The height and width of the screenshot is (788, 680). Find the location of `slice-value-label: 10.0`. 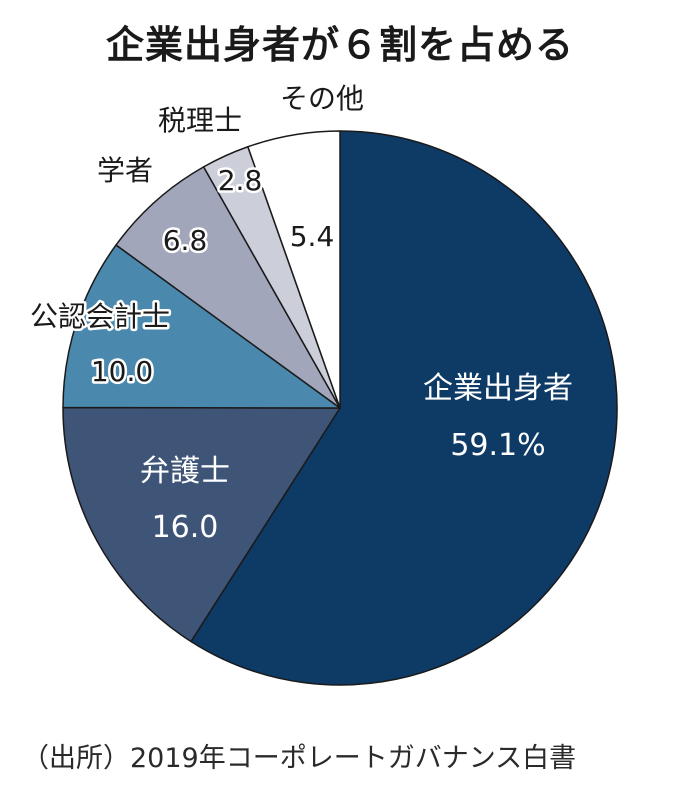

slice-value-label: 10.0 is located at coordinates (122, 371).